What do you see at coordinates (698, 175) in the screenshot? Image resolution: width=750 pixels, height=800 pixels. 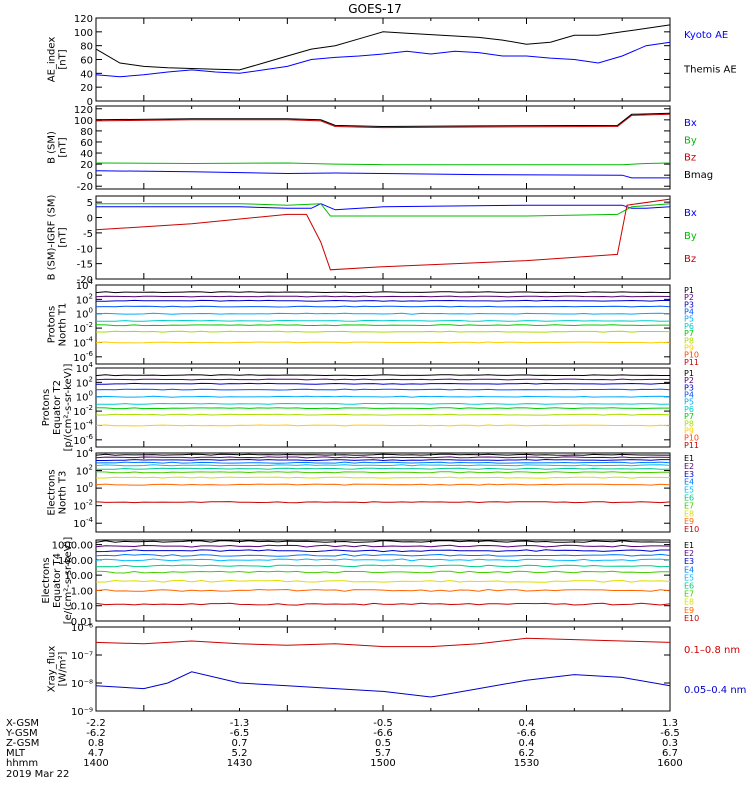 I see `legend-entry: Bmag` at bounding box center [698, 175].